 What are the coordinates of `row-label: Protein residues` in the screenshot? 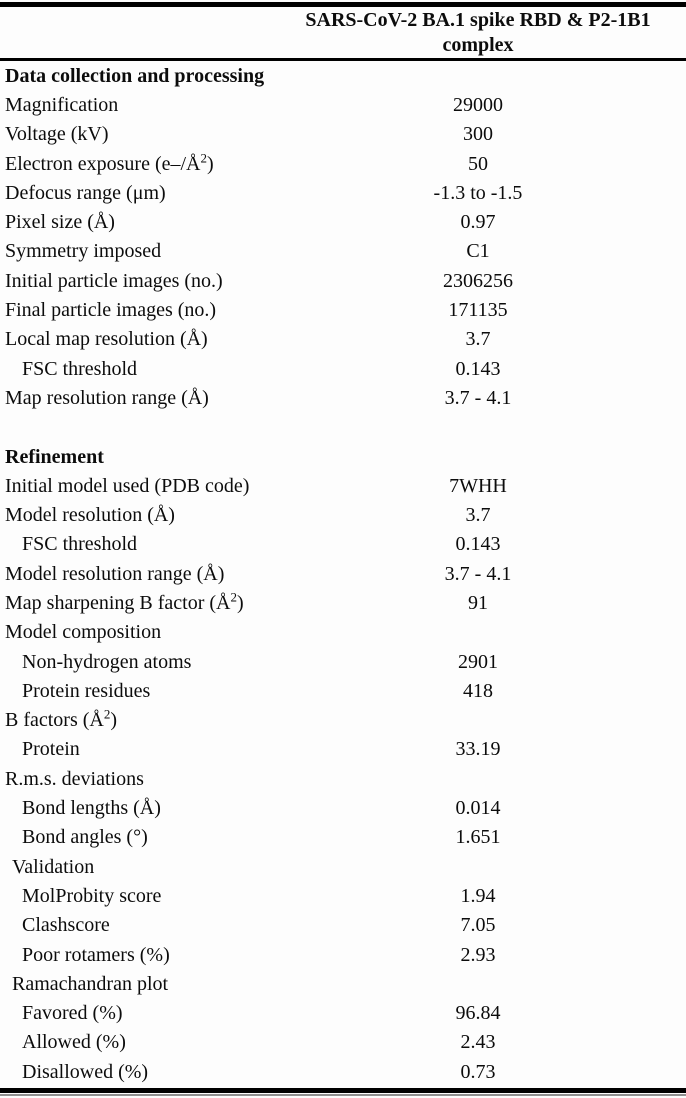 It's located at (157, 691).